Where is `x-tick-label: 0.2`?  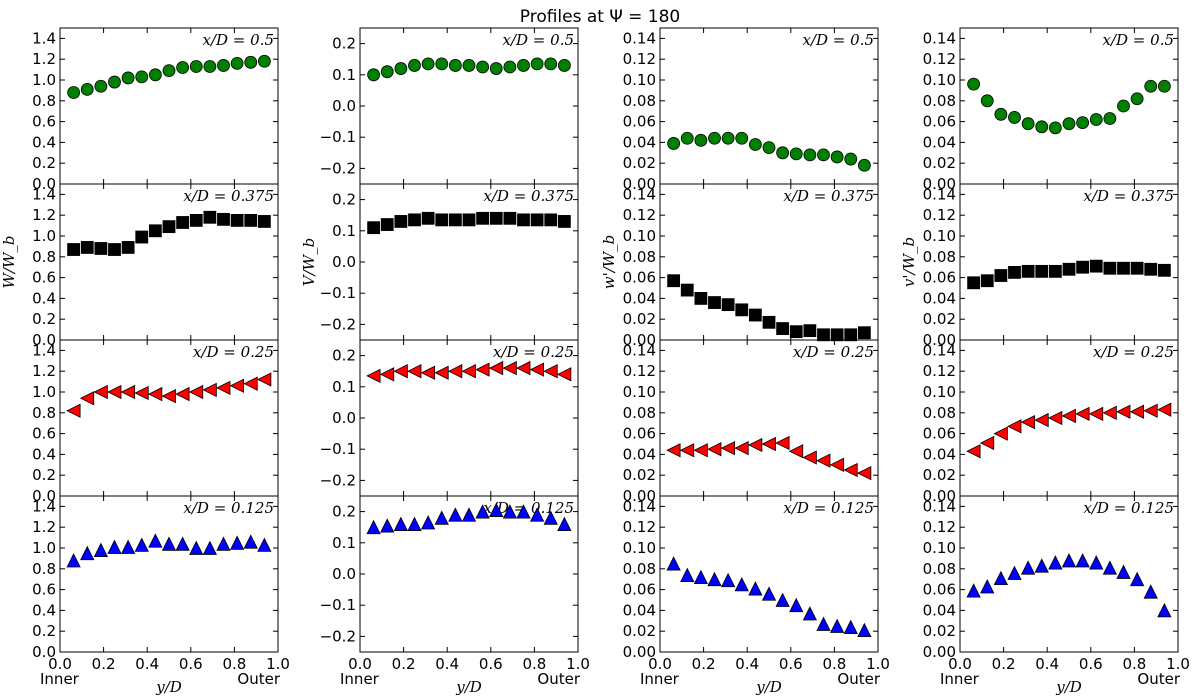
x-tick-label: 0.2 is located at coordinates (404, 664).